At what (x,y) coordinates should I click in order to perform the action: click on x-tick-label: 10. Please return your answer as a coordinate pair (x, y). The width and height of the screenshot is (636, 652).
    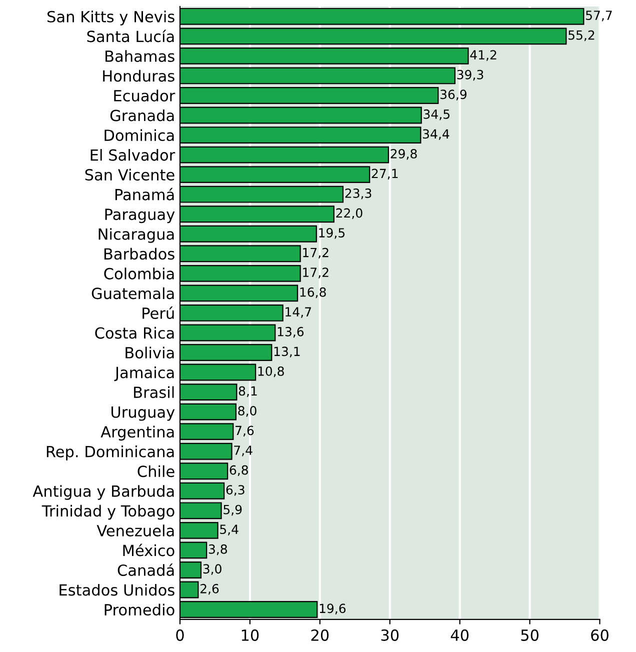
    Looking at the image, I should click on (250, 635).